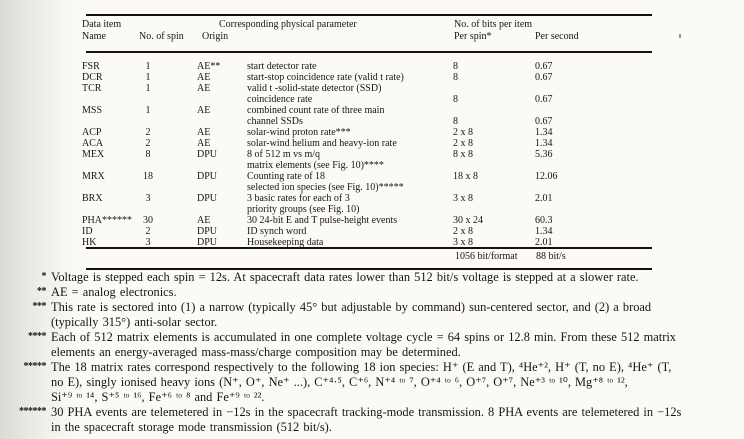 The width and height of the screenshot is (744, 439). What do you see at coordinates (369, 15) in the screenshot?
I see `table-rule-top` at bounding box center [369, 15].